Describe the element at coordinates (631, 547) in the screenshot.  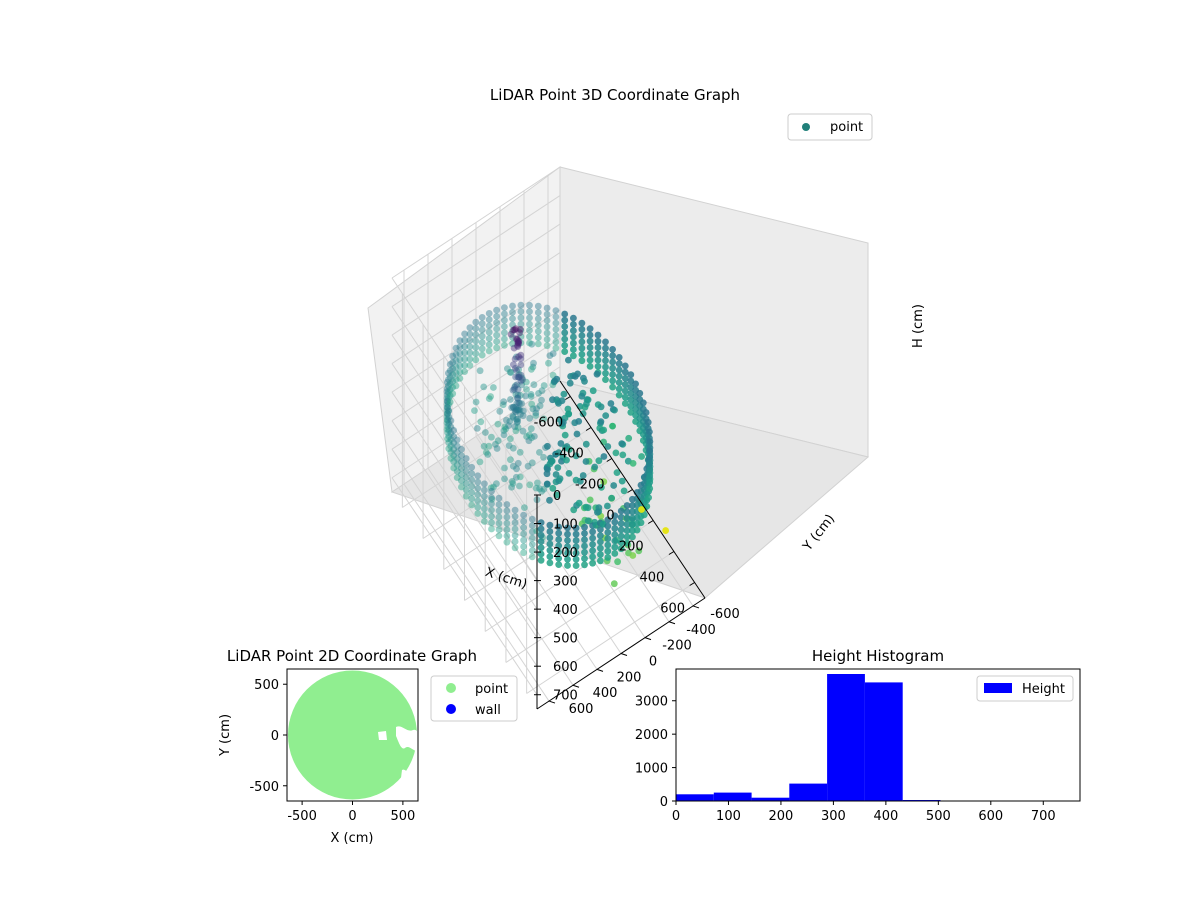
I see `x-tick-label: 200` at that location.